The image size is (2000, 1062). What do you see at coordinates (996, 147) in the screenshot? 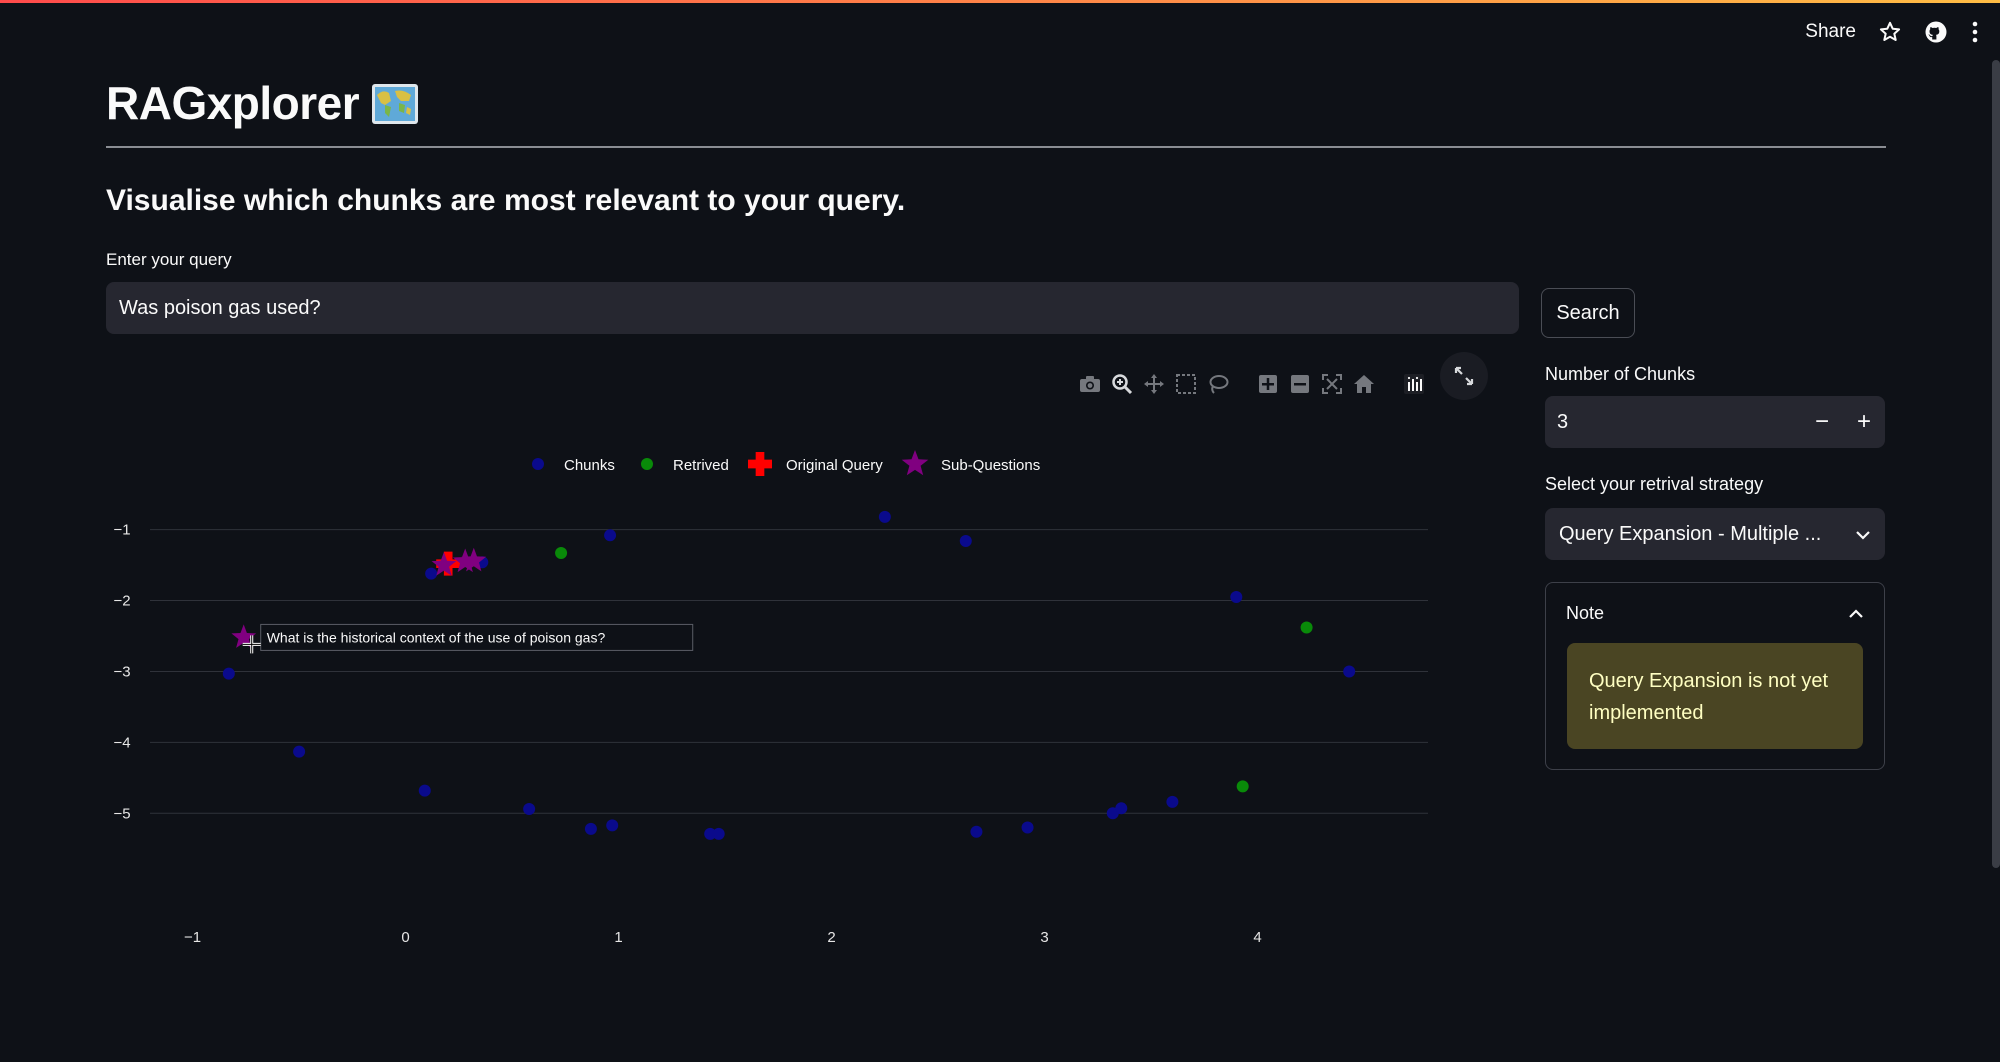
I see `title-divider` at bounding box center [996, 147].